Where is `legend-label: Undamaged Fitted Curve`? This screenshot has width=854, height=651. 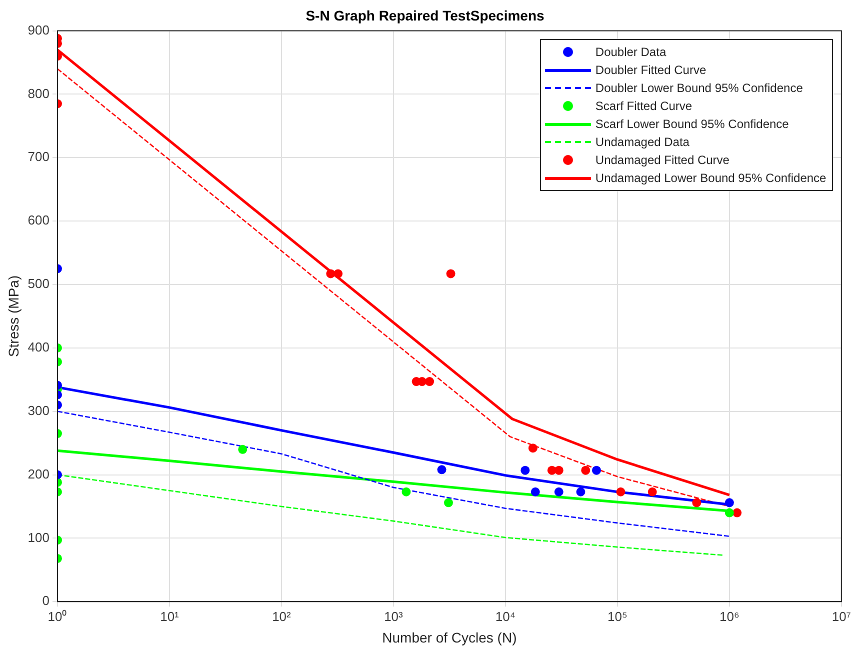
legend-label: Undamaged Fitted Curve is located at coordinates (662, 159).